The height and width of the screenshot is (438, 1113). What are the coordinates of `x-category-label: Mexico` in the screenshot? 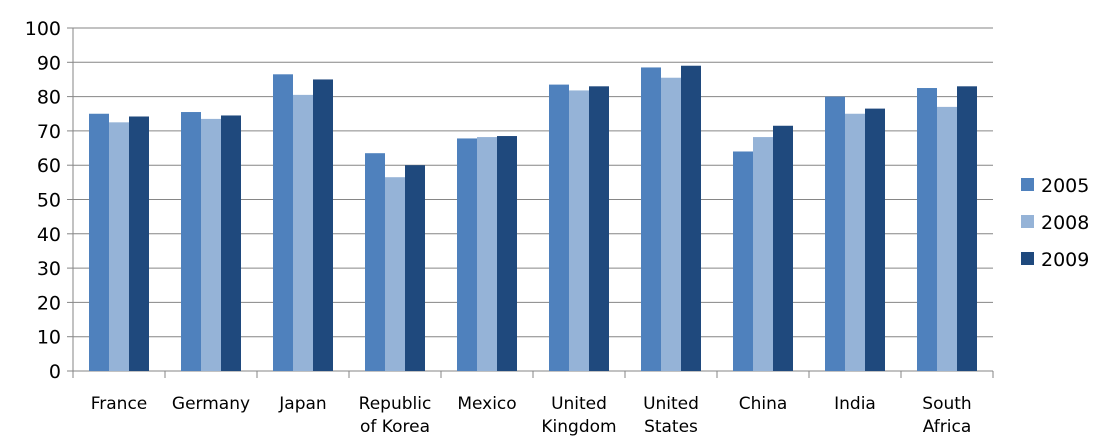 It's located at (486, 404).